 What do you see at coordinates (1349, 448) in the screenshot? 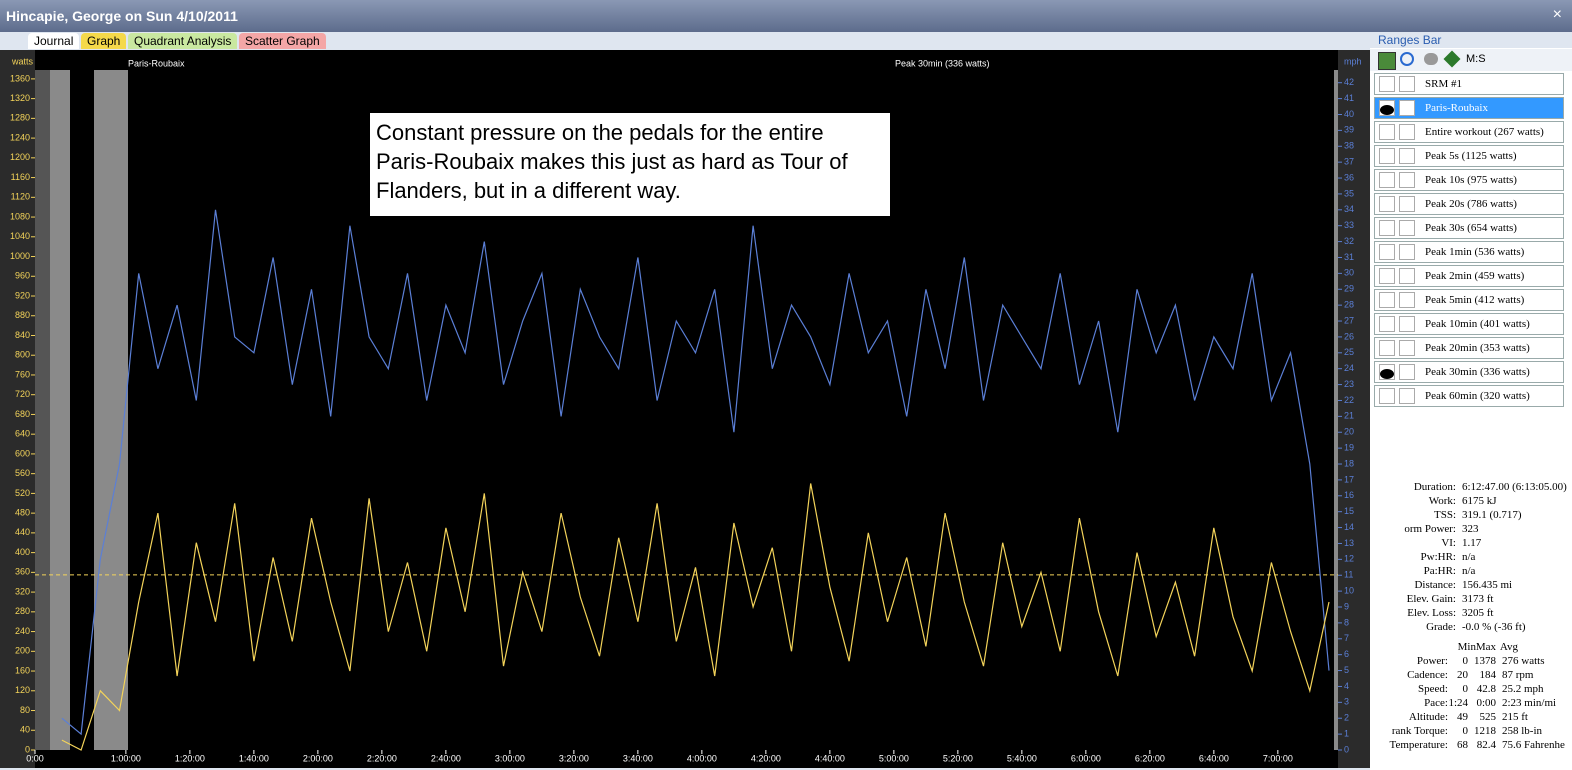
I see `y2-tick-label: 19` at bounding box center [1349, 448].